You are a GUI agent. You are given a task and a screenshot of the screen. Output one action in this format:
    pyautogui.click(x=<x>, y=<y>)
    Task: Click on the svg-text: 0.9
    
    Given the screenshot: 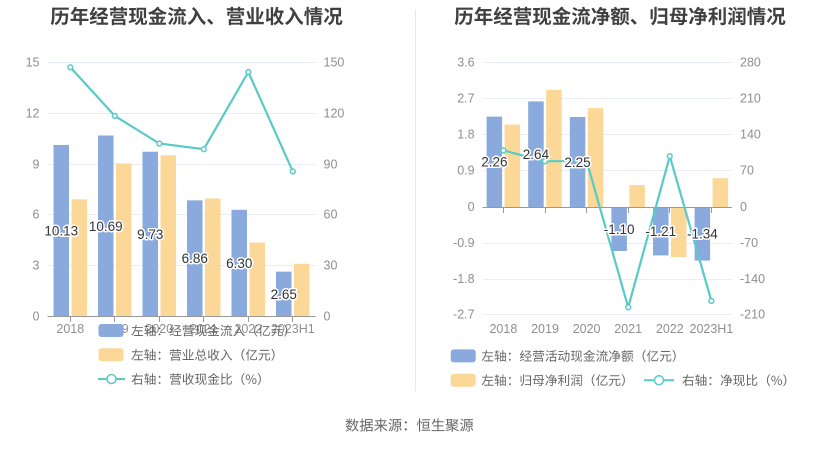 What is the action you would take?
    pyautogui.click(x=465, y=171)
    